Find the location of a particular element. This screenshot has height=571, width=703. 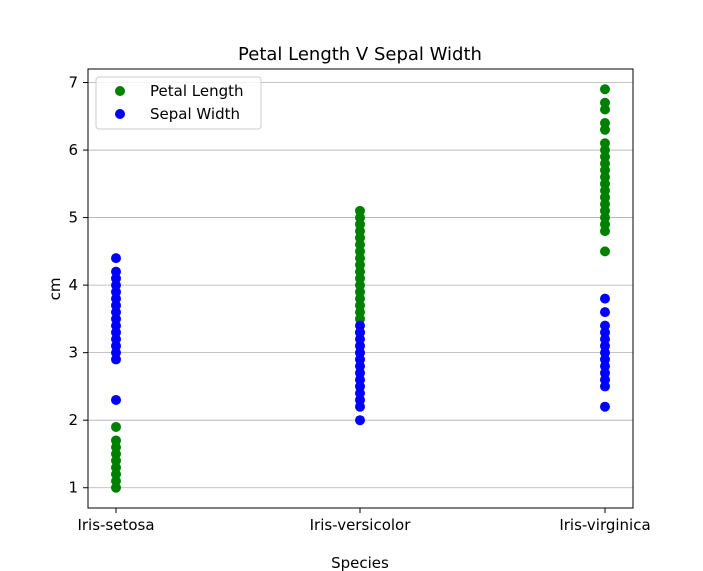

legend-frame is located at coordinates (178, 103).